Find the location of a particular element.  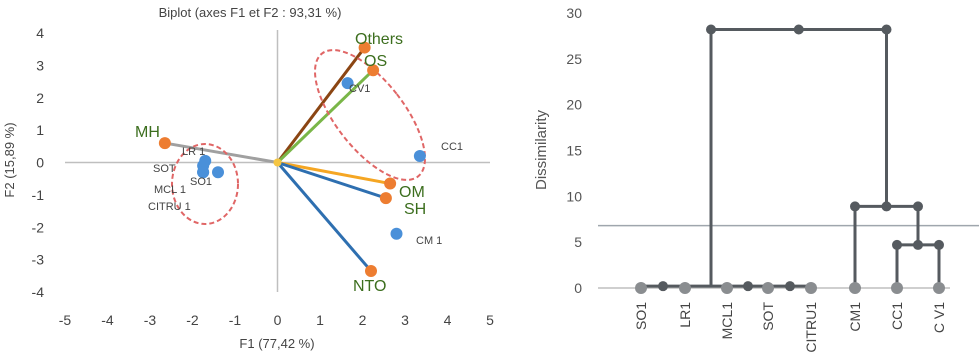

x-tick-label: 4 is located at coordinates (448, 320).